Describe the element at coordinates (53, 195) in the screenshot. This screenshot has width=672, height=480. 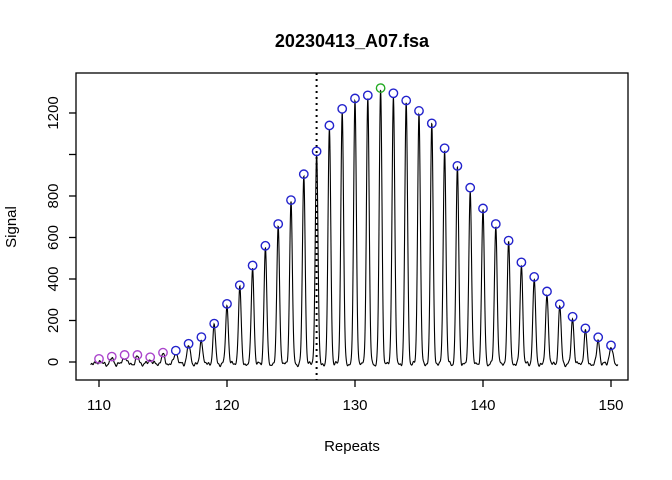
I see `y-tick-label: 800` at that location.